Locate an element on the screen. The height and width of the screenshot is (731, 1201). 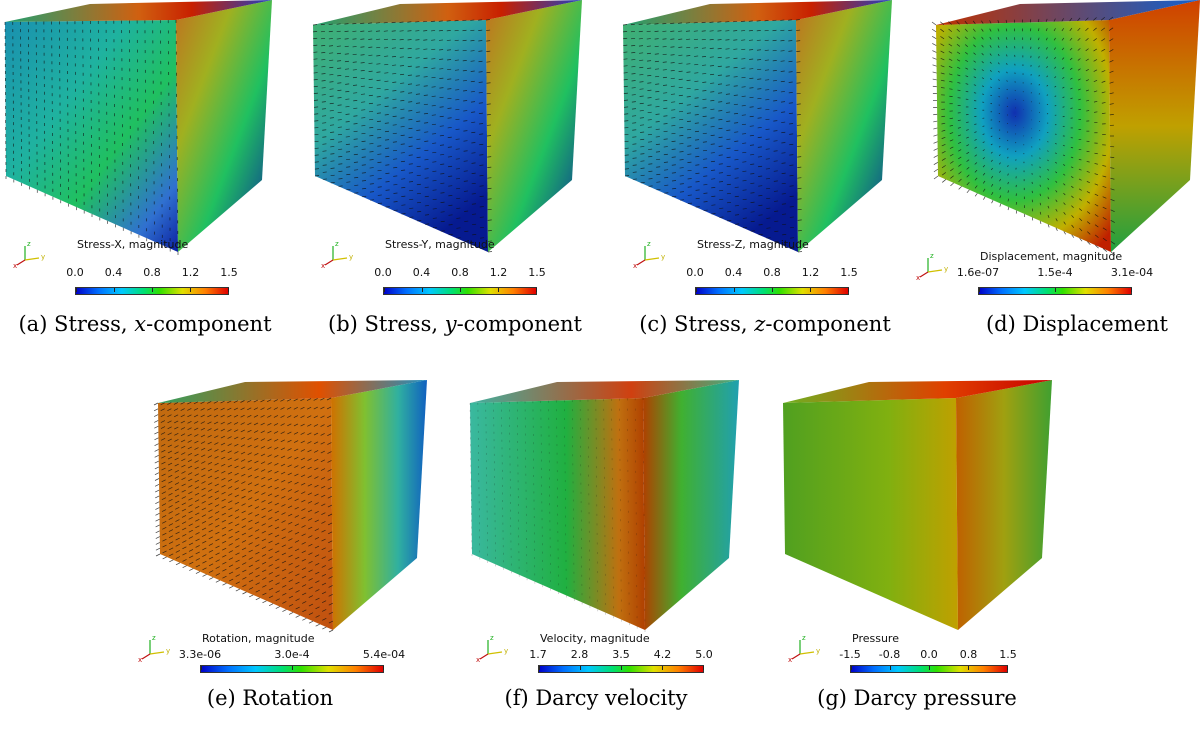
orientation-axes-g: z y x is located at coordinates (804, 649).